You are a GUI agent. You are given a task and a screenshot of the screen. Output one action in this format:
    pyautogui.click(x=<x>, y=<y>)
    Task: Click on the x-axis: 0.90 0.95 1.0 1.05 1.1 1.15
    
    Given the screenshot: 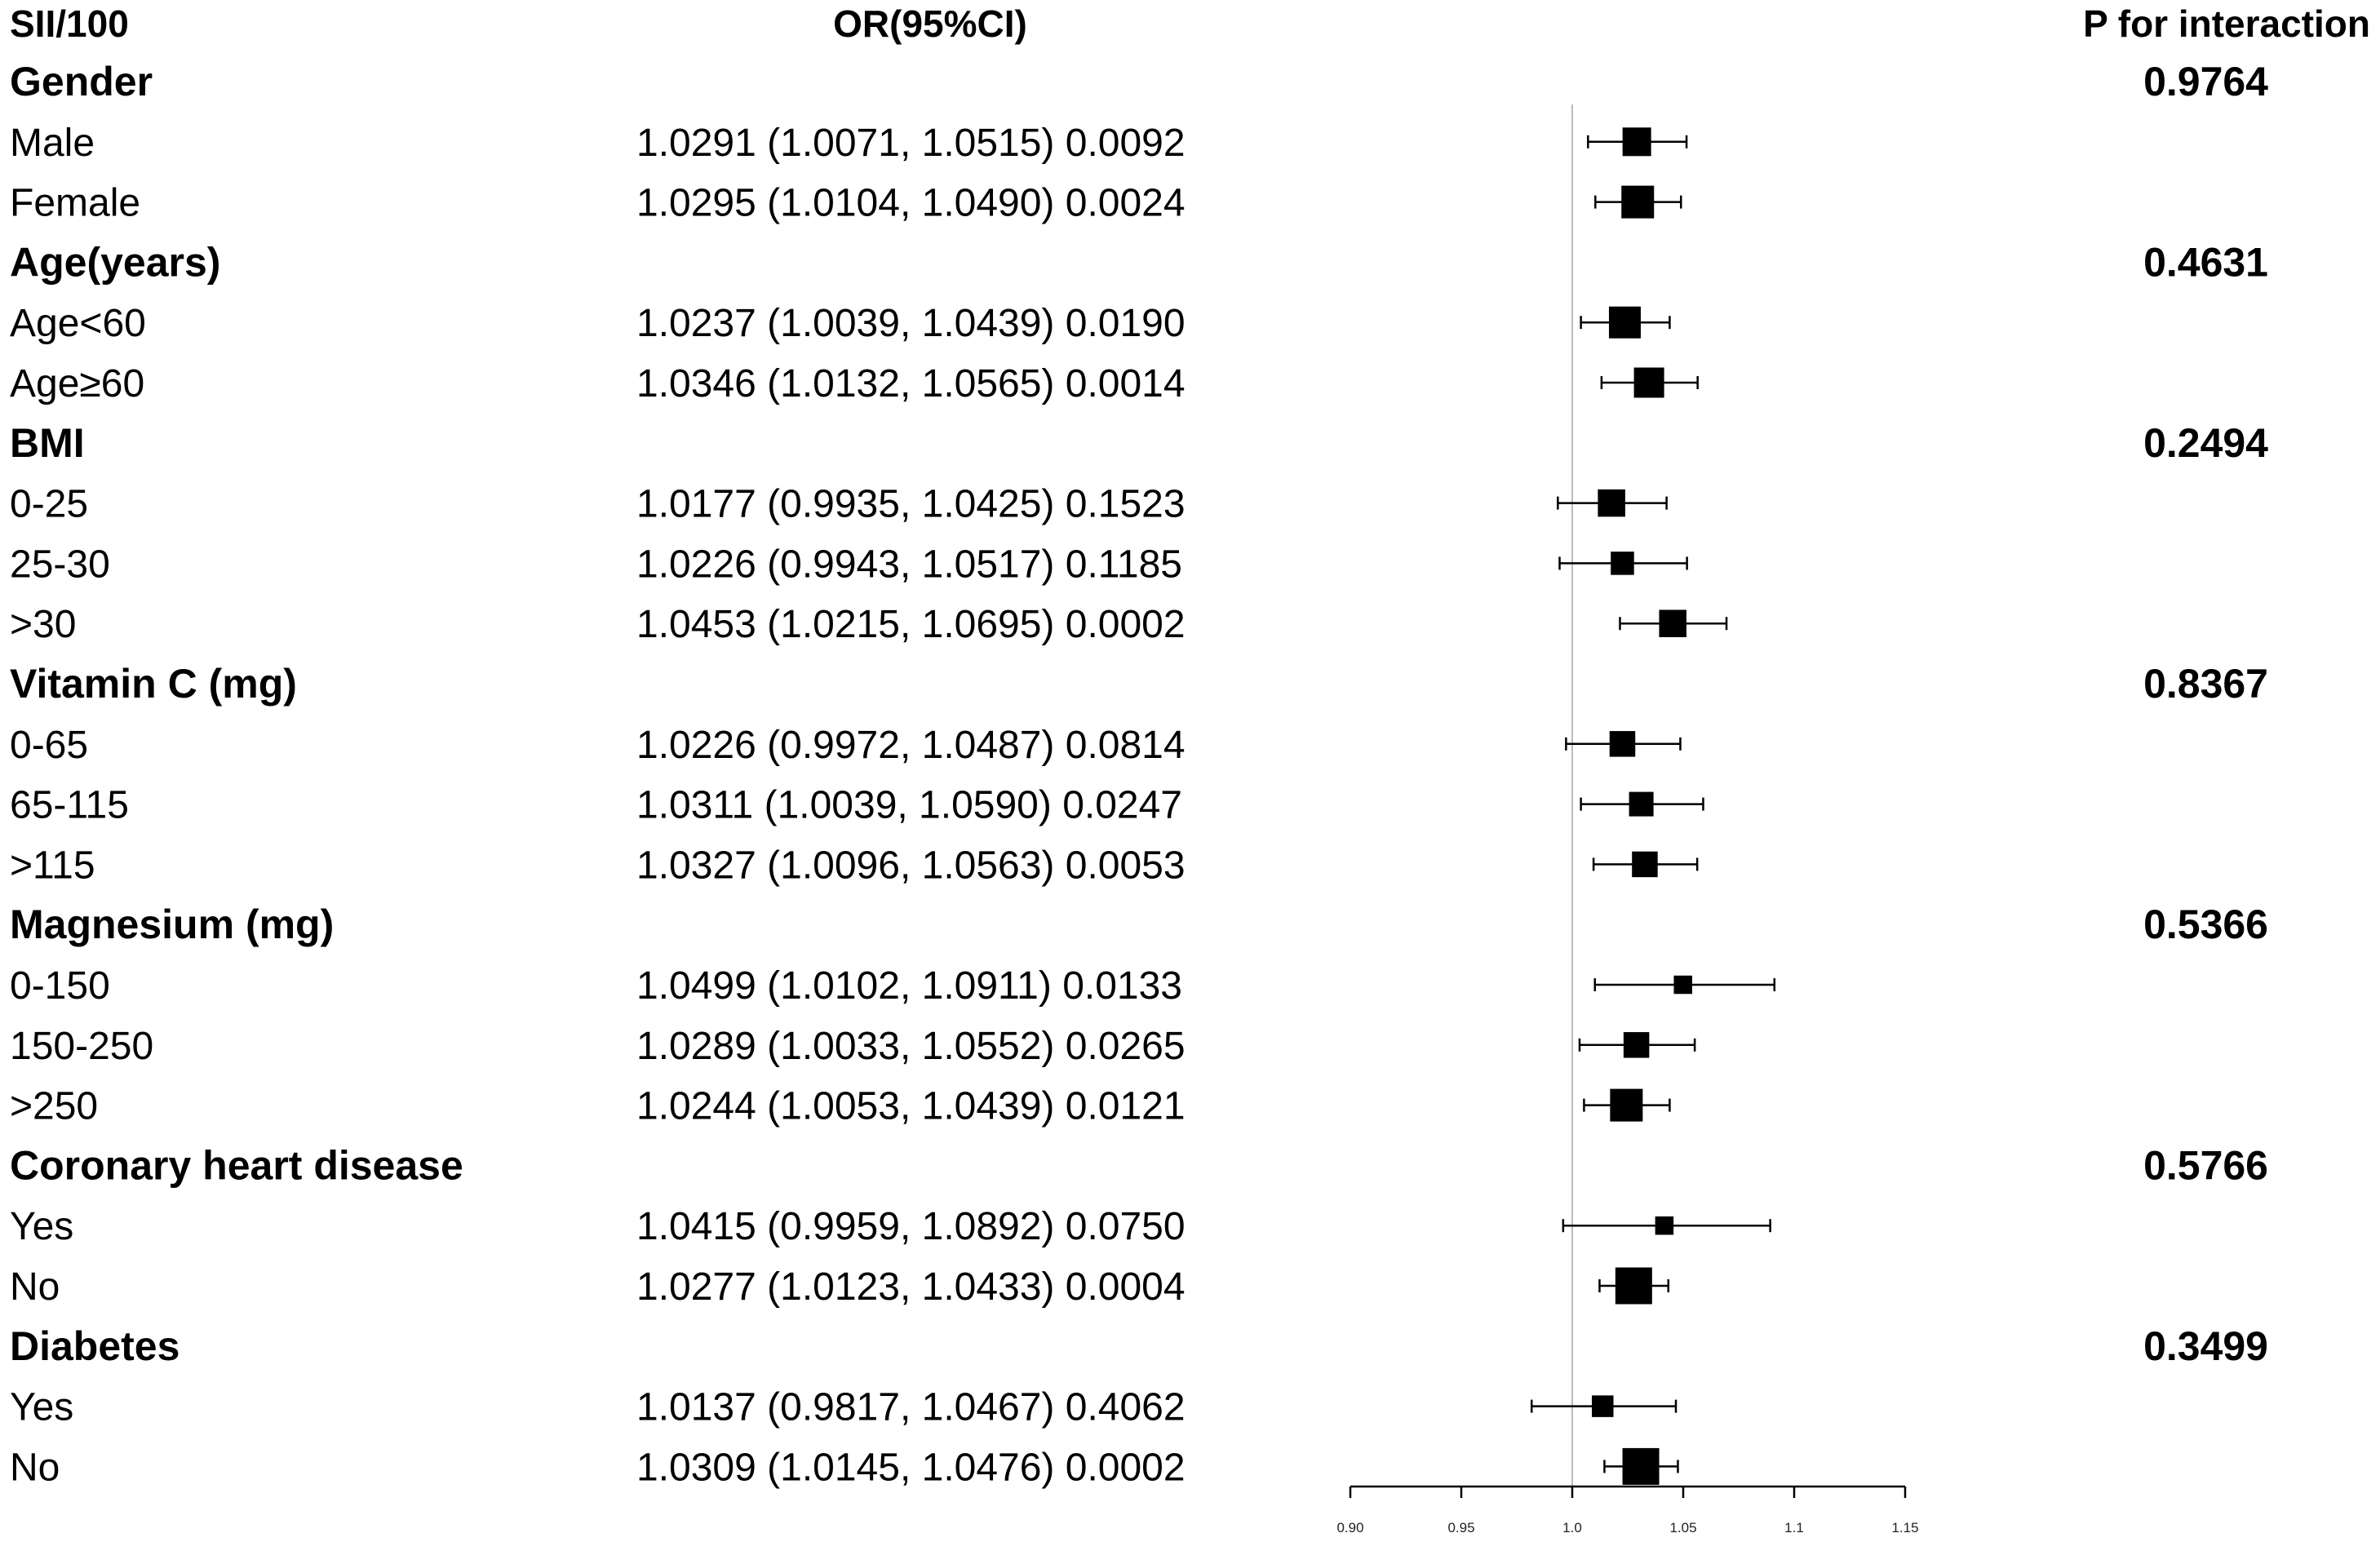 What is the action you would take?
    pyautogui.click(x=1627, y=1510)
    